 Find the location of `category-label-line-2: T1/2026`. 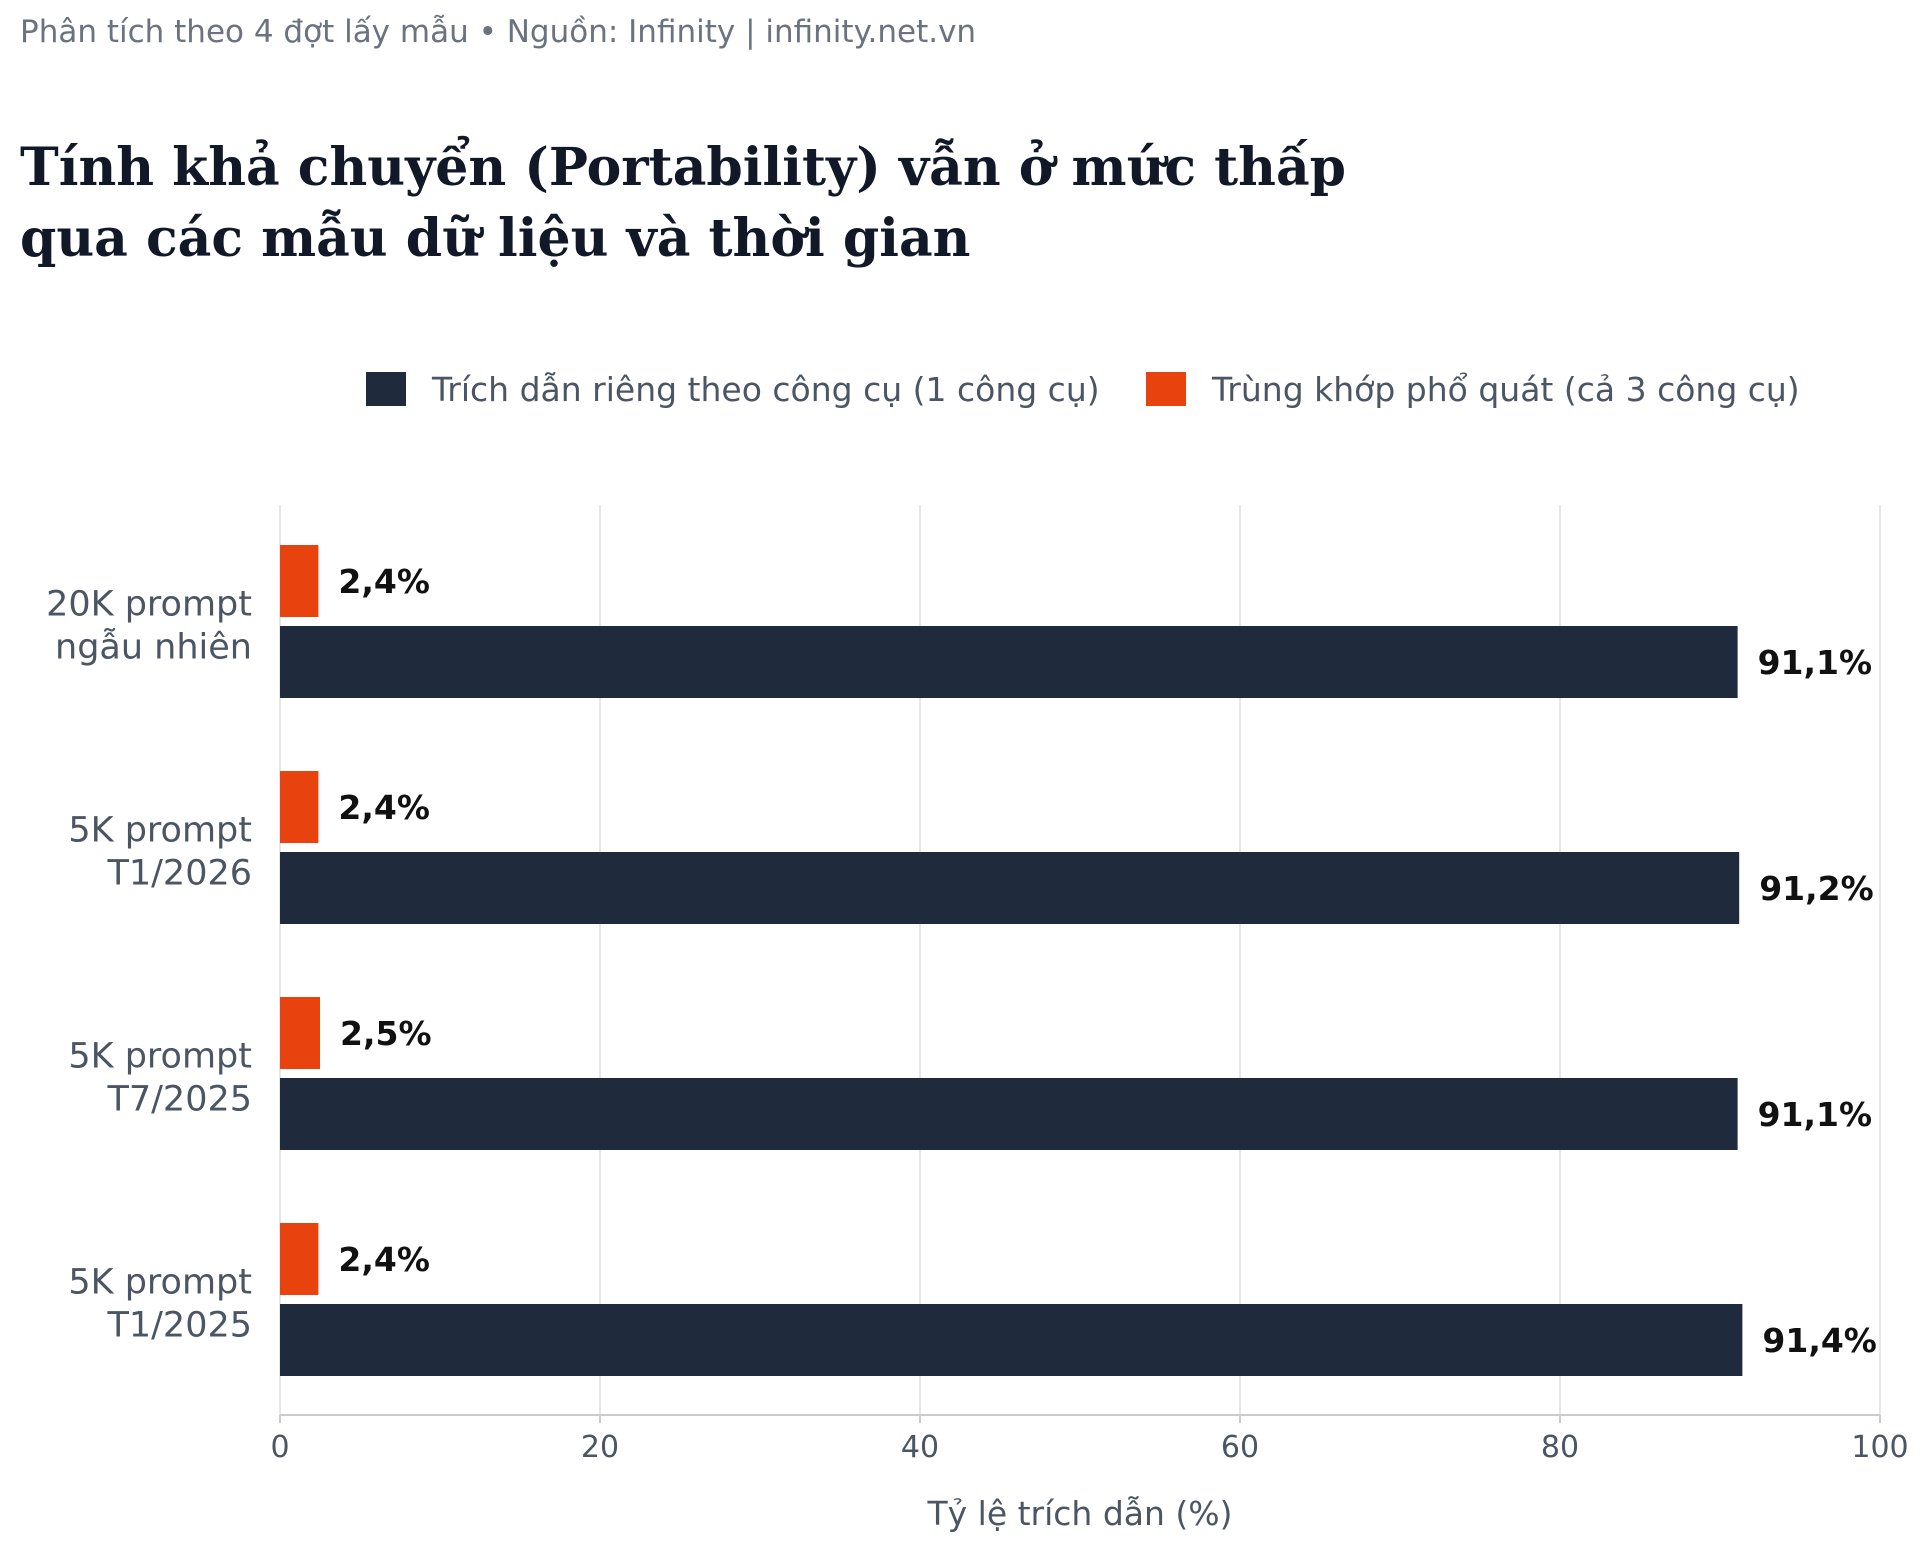

category-label-line-2: T1/2026 is located at coordinates (179, 874).